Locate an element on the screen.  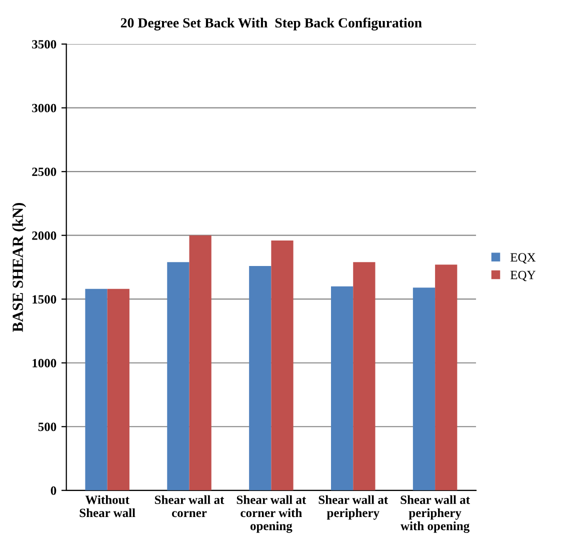
x-tick-label: Shear wall at periphery with opening is located at coordinates (435, 514).